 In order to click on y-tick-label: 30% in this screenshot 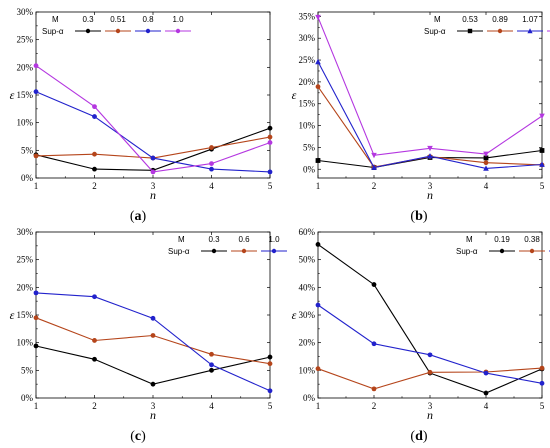, I will do `click(307, 315)`.